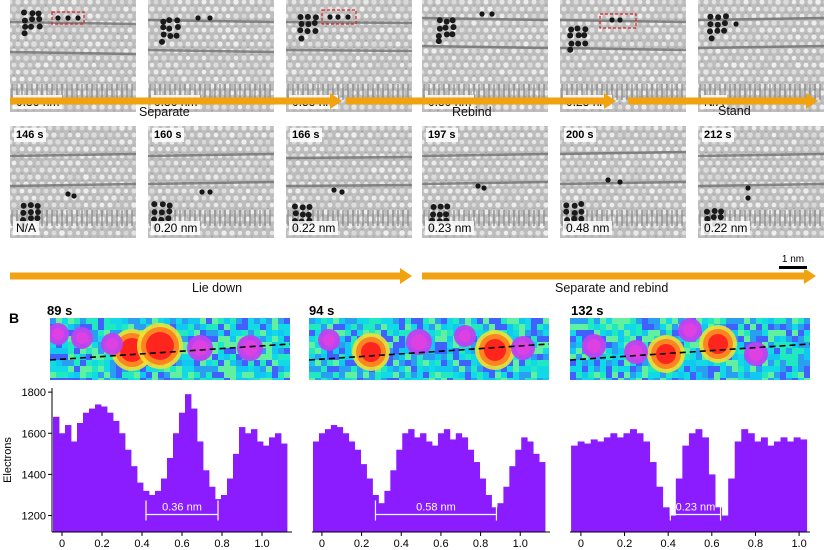 The width and height of the screenshot is (824, 550). I want to click on row1-distance-label: 0.58 nm, so click(314, 102).